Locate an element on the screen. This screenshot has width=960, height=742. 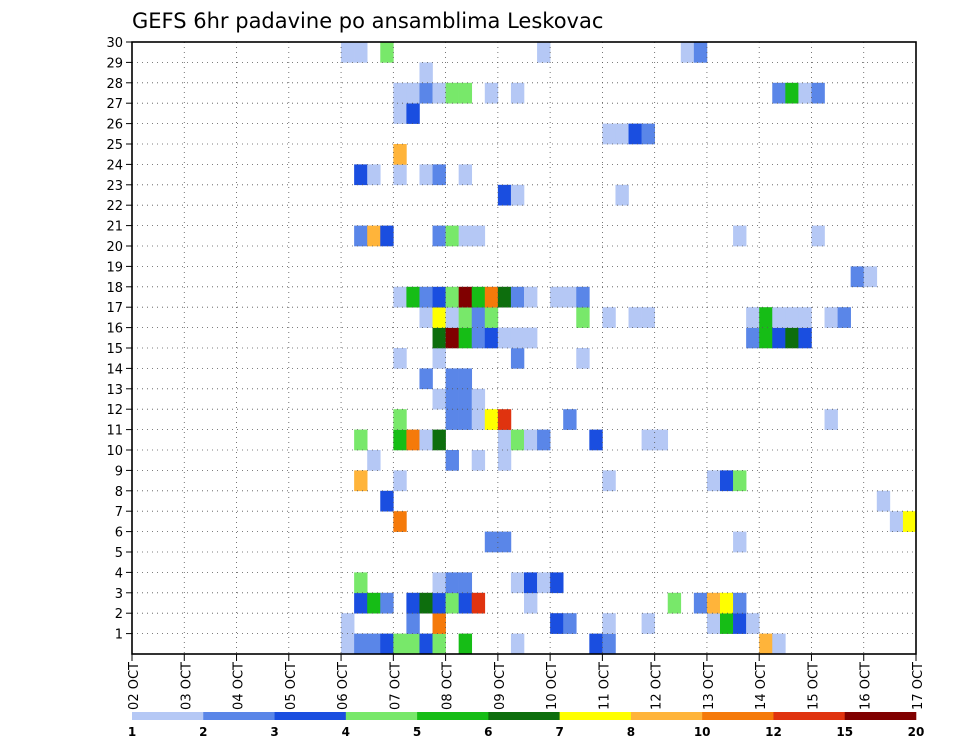
y-tick-label: 18 is located at coordinates (114, 288).